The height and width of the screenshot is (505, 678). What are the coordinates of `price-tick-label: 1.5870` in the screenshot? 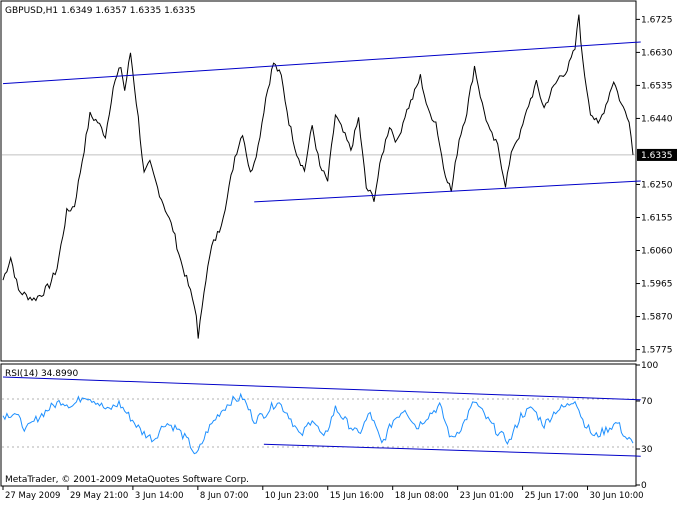 It's located at (657, 318).